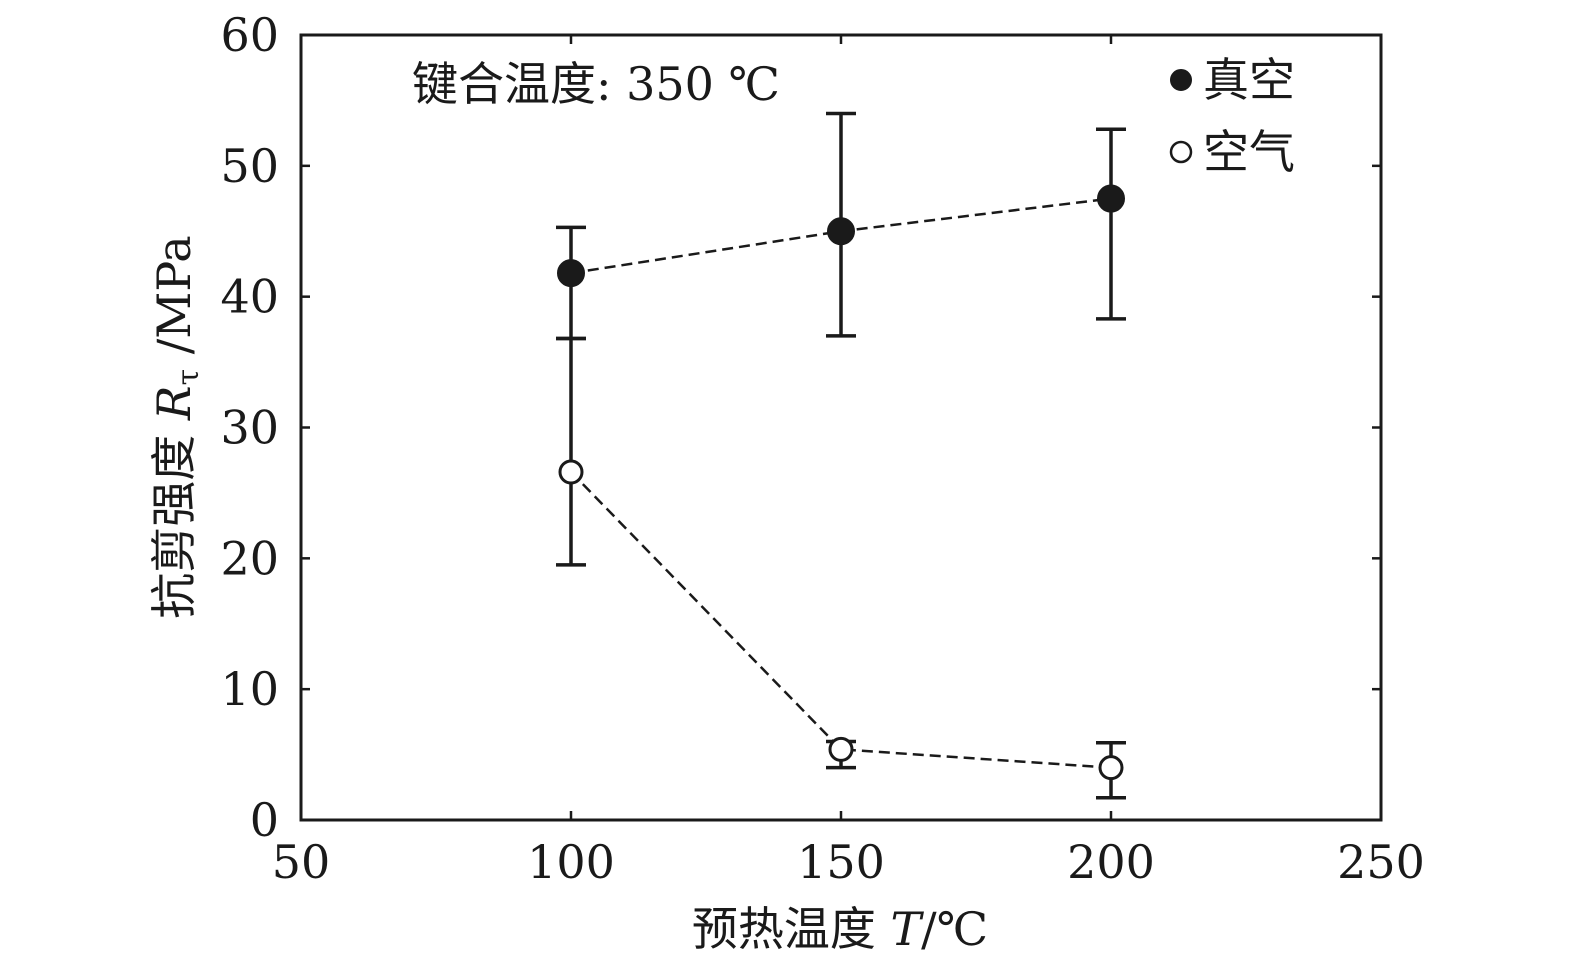 The width and height of the screenshot is (1575, 974). I want to click on x-axis-label-unit: /℃, so click(954, 929).